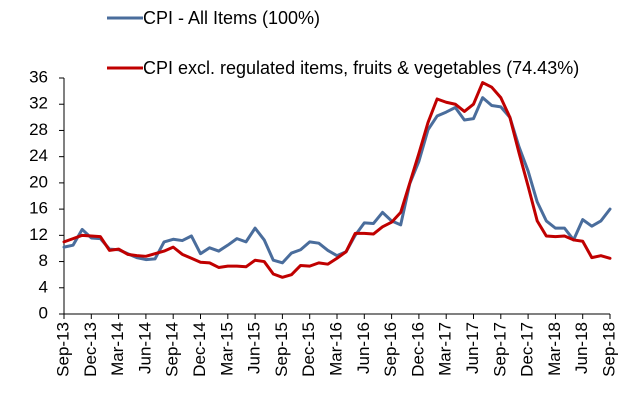  What do you see at coordinates (527, 349) in the screenshot?
I see `x-tick-label: Dec-17` at bounding box center [527, 349].